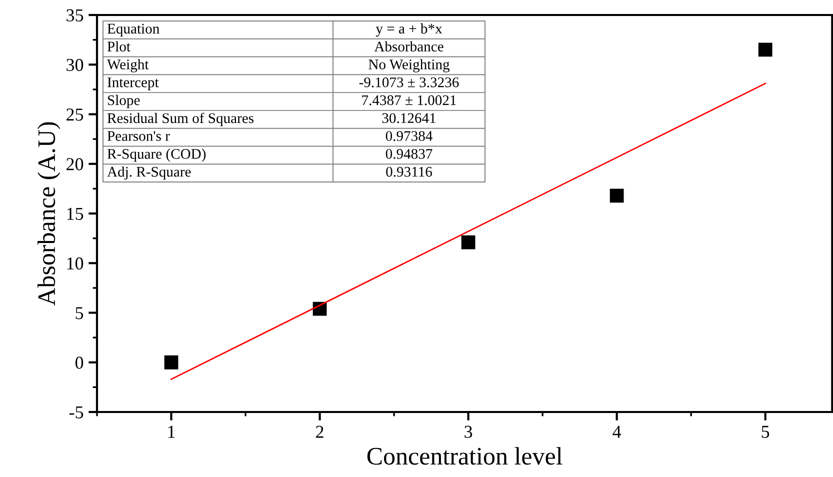 This screenshot has width=833, height=477. What do you see at coordinates (468, 432) in the screenshot?
I see `x-tick-label: 3` at bounding box center [468, 432].